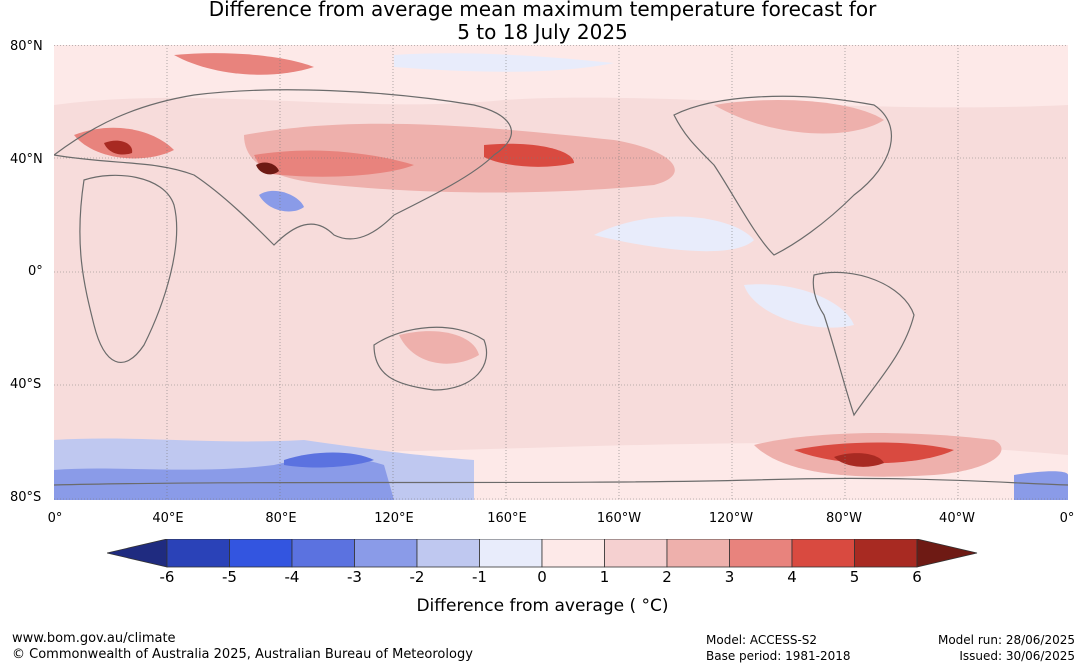 This screenshot has height=667, width=1085. Describe the element at coordinates (354, 577) in the screenshot. I see `colorbar-tick-label: -3` at that location.